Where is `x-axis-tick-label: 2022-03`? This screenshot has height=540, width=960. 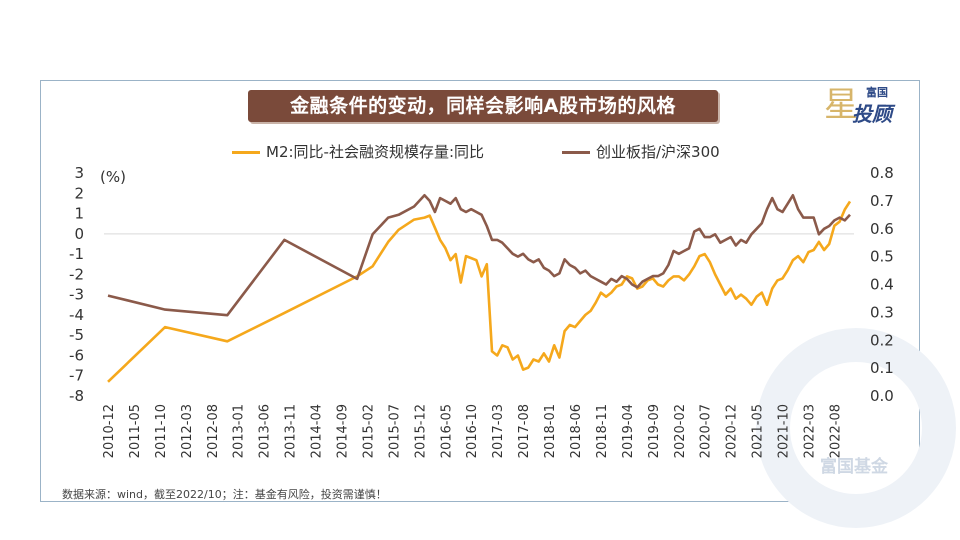
x-axis-tick-label: 2022-03 is located at coordinates (809, 431).